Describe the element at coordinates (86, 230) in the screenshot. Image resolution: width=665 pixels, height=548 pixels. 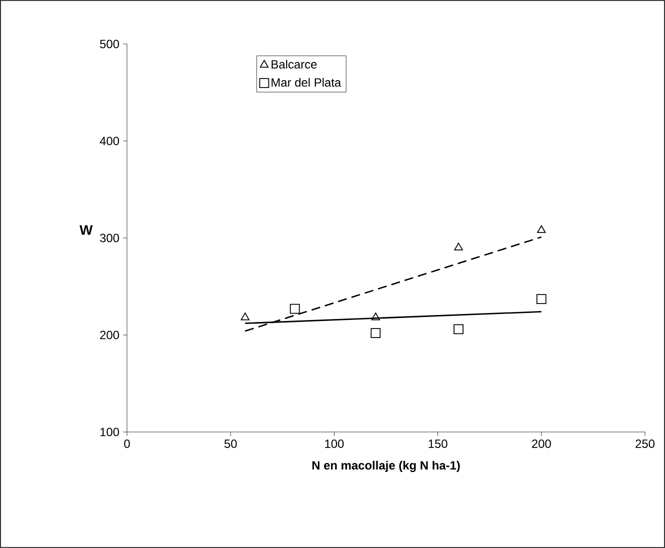
I see `y-axis-title: W` at that location.